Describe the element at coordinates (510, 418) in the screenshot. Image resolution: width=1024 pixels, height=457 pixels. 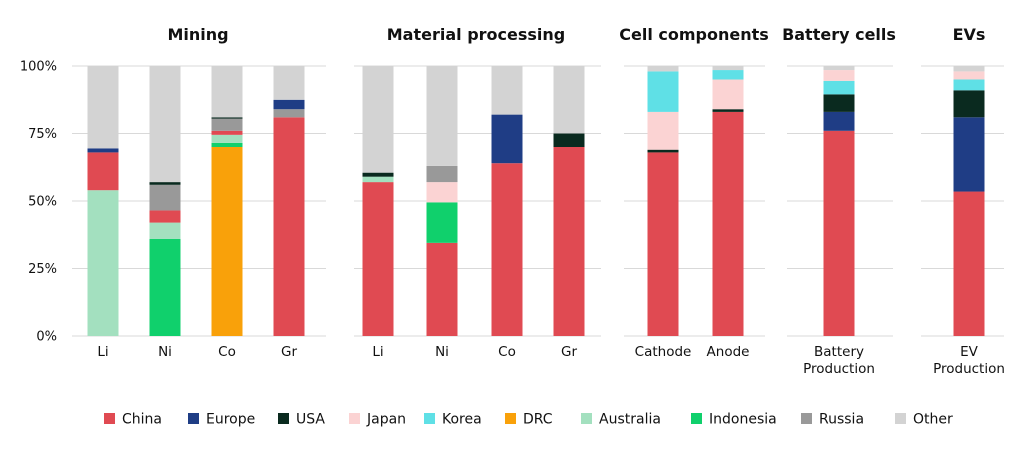
I see `legend-swatch-drc` at that location.